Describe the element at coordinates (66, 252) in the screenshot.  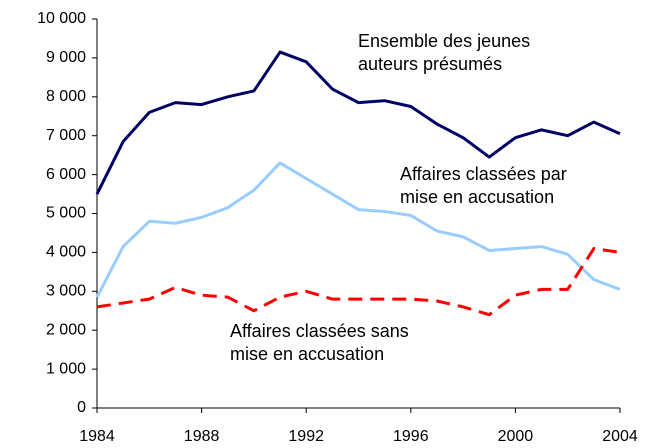
I see `y-tick-label: 4 000` at that location.